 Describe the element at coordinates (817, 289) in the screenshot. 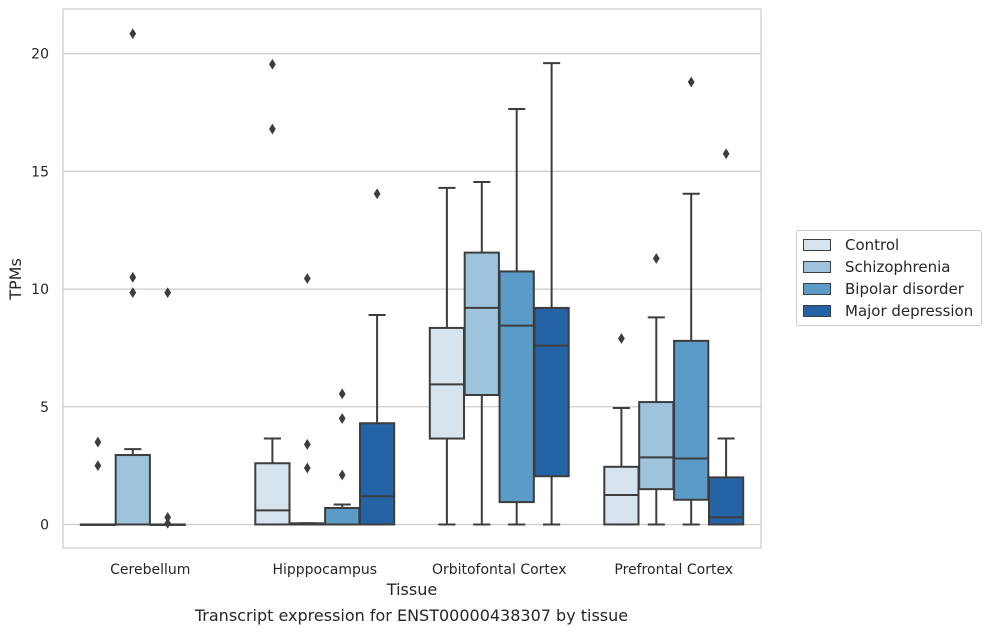

I see `legend-swatch-bipolar` at that location.